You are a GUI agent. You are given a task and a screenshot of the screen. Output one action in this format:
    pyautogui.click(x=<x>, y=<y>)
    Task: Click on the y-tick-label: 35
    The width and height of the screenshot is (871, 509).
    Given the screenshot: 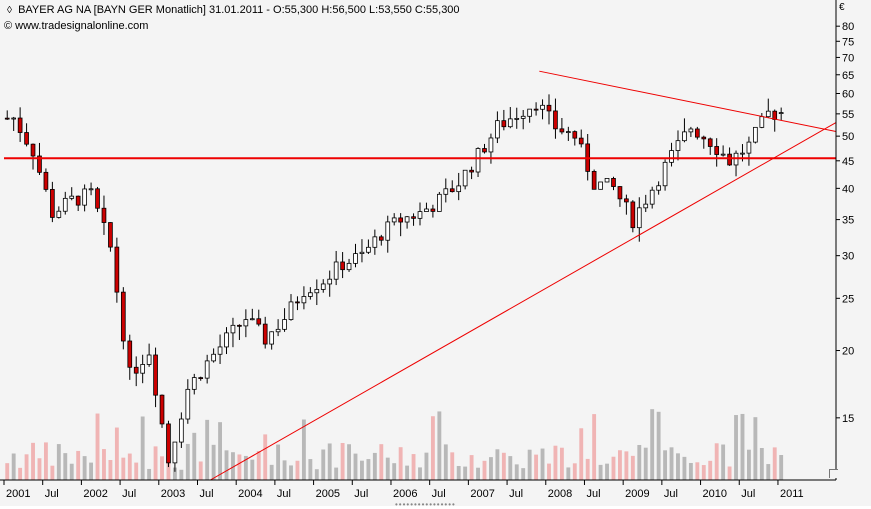 What is the action you would take?
    pyautogui.click(x=848, y=221)
    